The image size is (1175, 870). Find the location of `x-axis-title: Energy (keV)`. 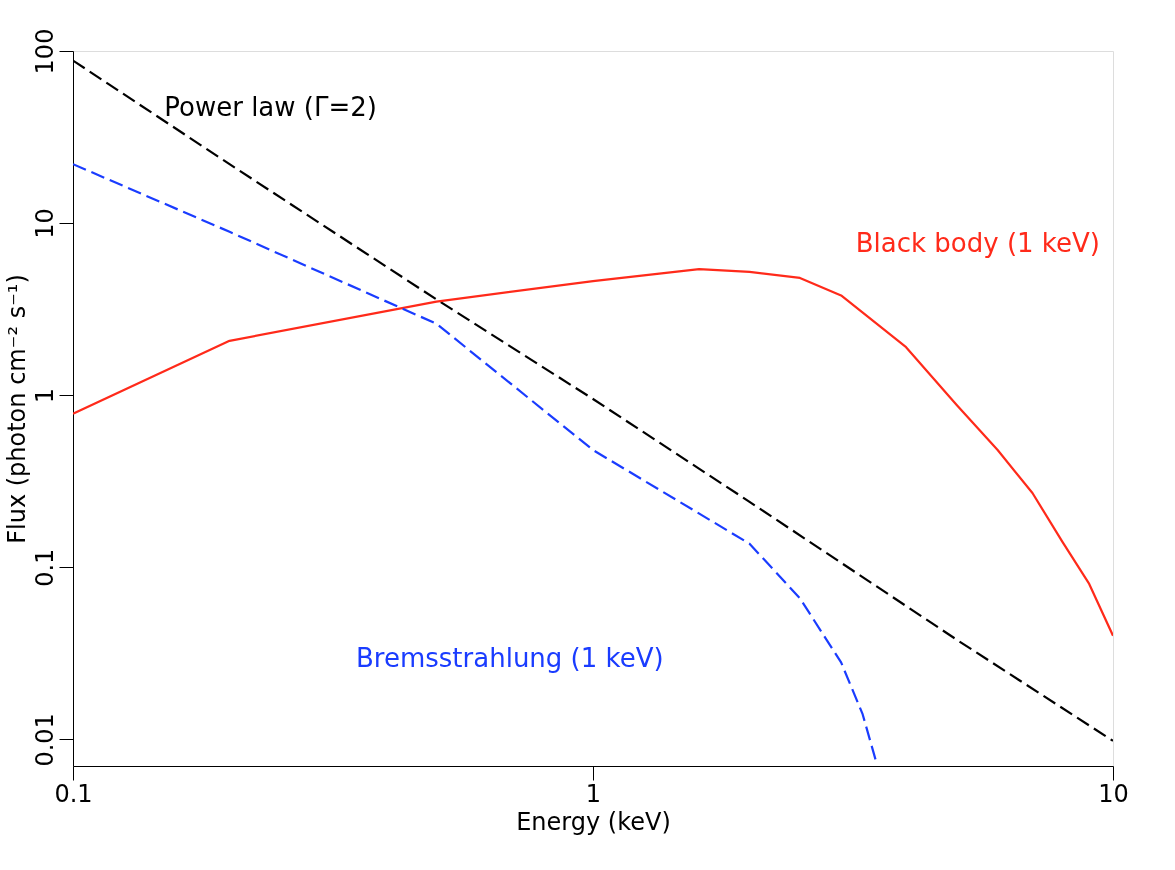

x-axis-title: Energy (keV) is located at coordinates (593, 821).